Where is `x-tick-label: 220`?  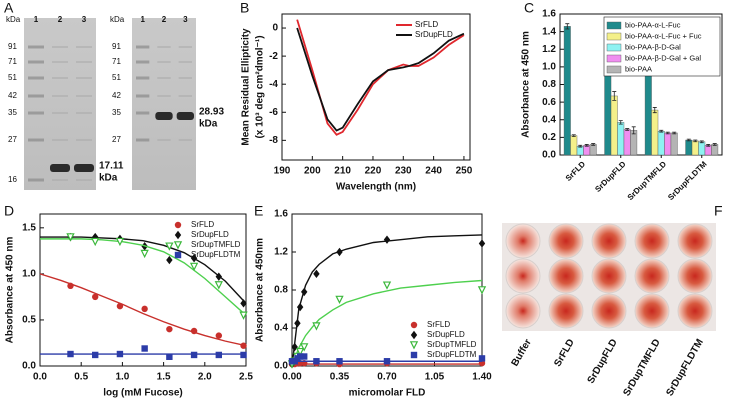 x-tick-label: 220 is located at coordinates (373, 171).